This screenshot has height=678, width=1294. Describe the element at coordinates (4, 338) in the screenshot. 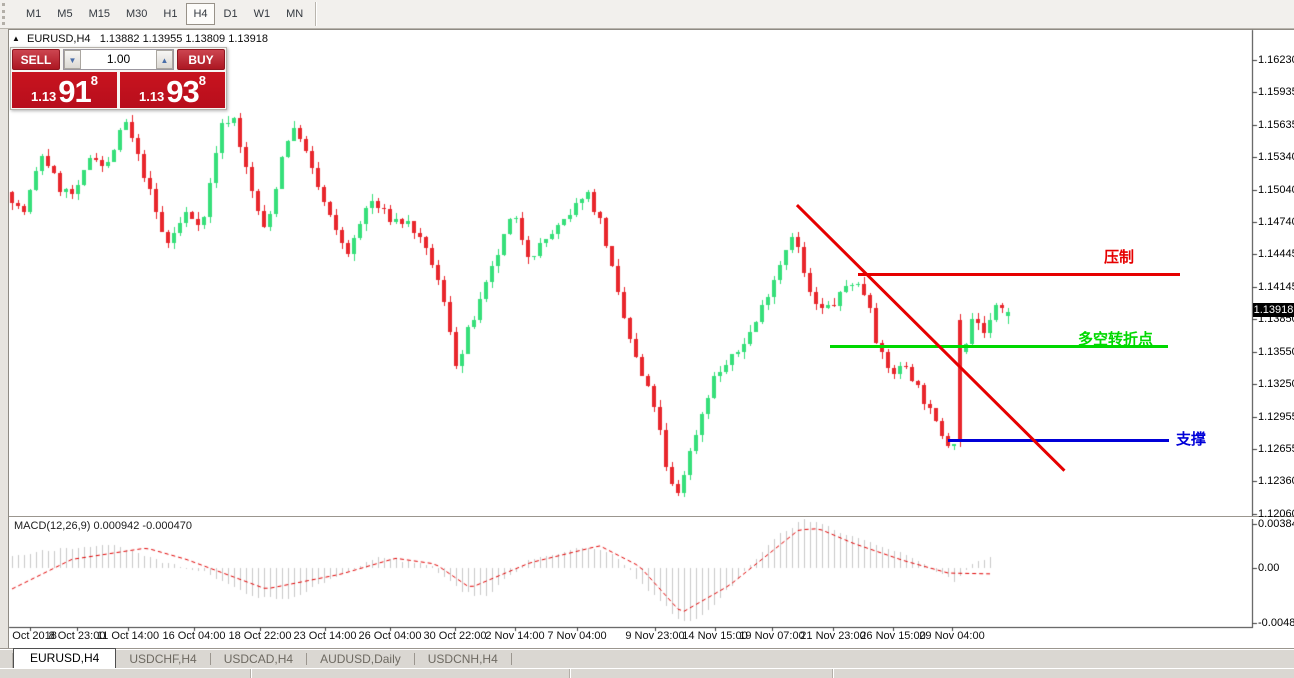

I see `window-left-edge` at that location.